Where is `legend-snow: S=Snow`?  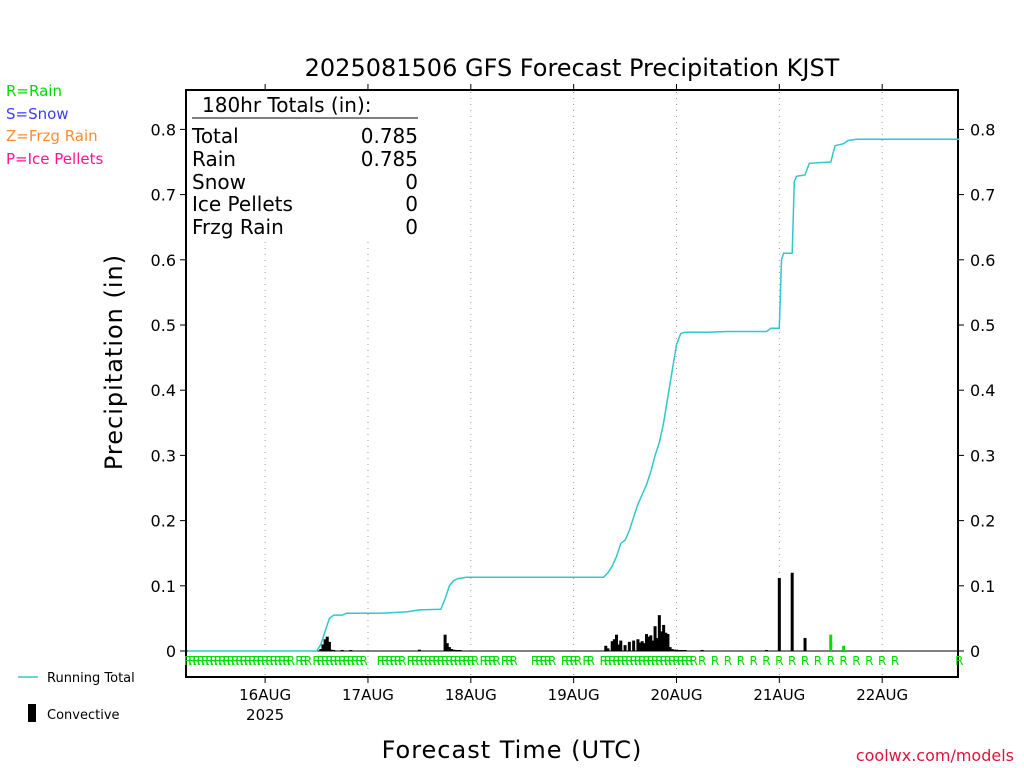 legend-snow: S=Snow is located at coordinates (37, 114).